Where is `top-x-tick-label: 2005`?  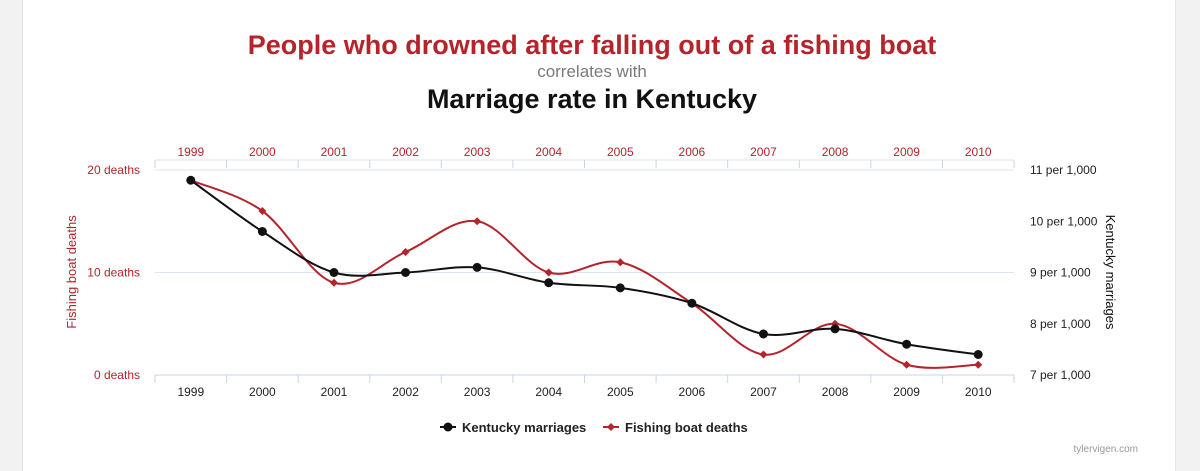
top-x-tick-label: 2005 is located at coordinates (620, 152).